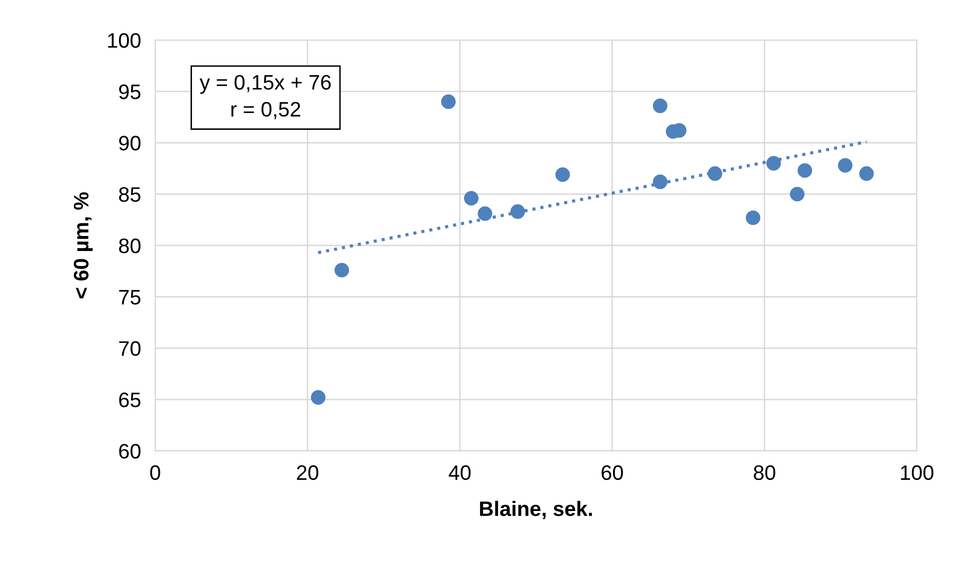 The width and height of the screenshot is (958, 581). Describe the element at coordinates (129, 194) in the screenshot. I see `y-tick-label: 85` at that location.